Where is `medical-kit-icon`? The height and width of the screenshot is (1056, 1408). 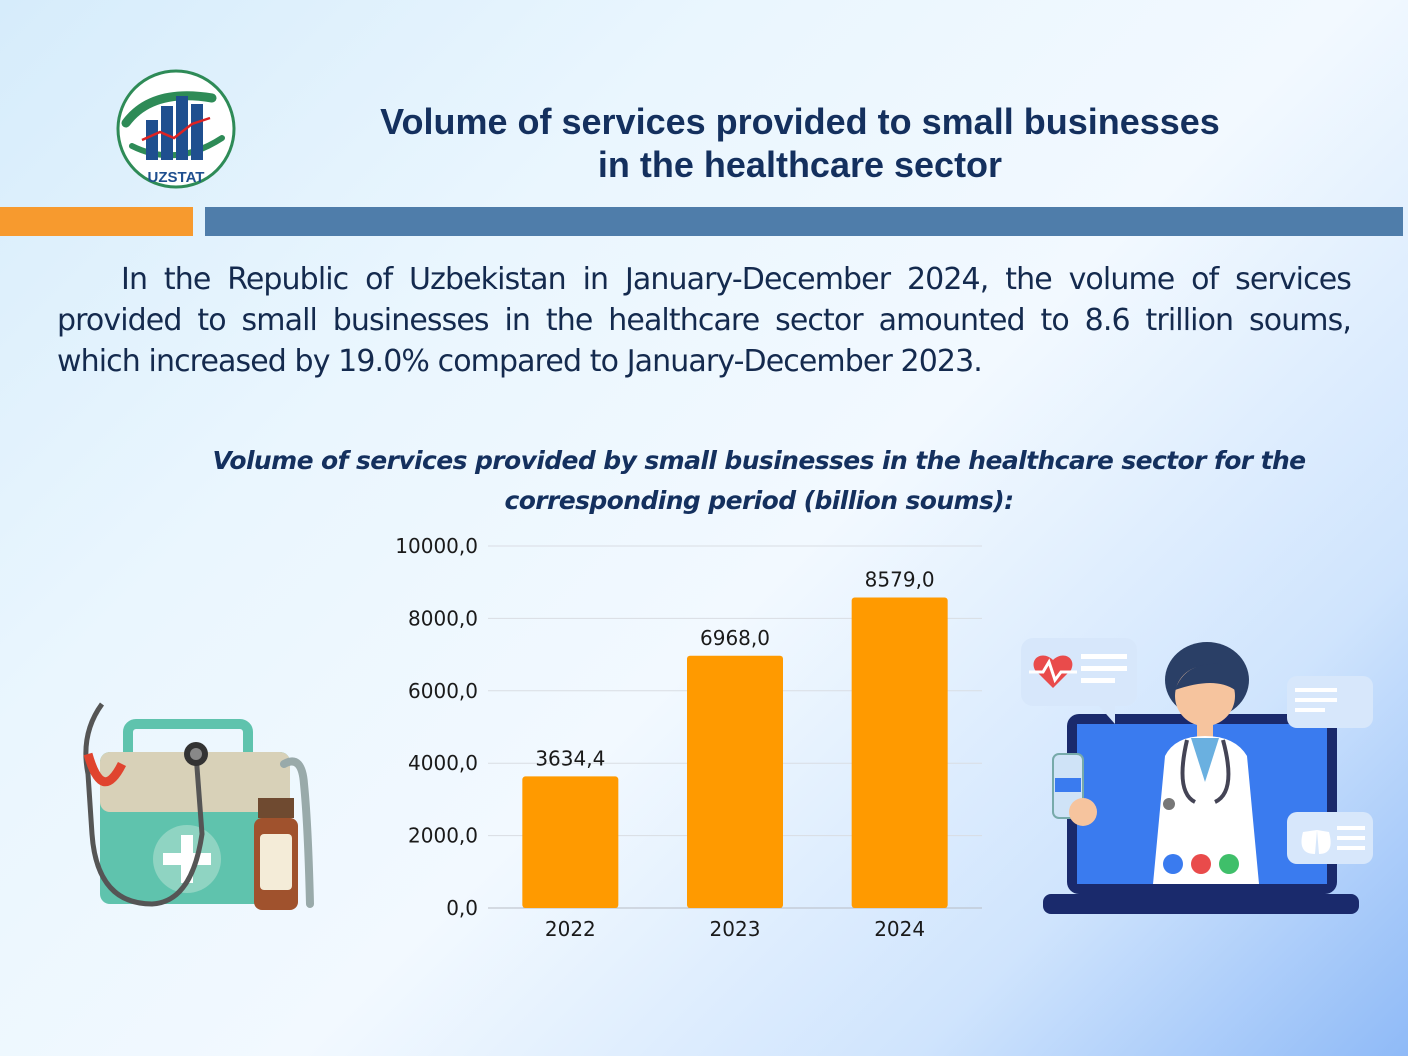 medical-kit-icon is located at coordinates (198, 806).